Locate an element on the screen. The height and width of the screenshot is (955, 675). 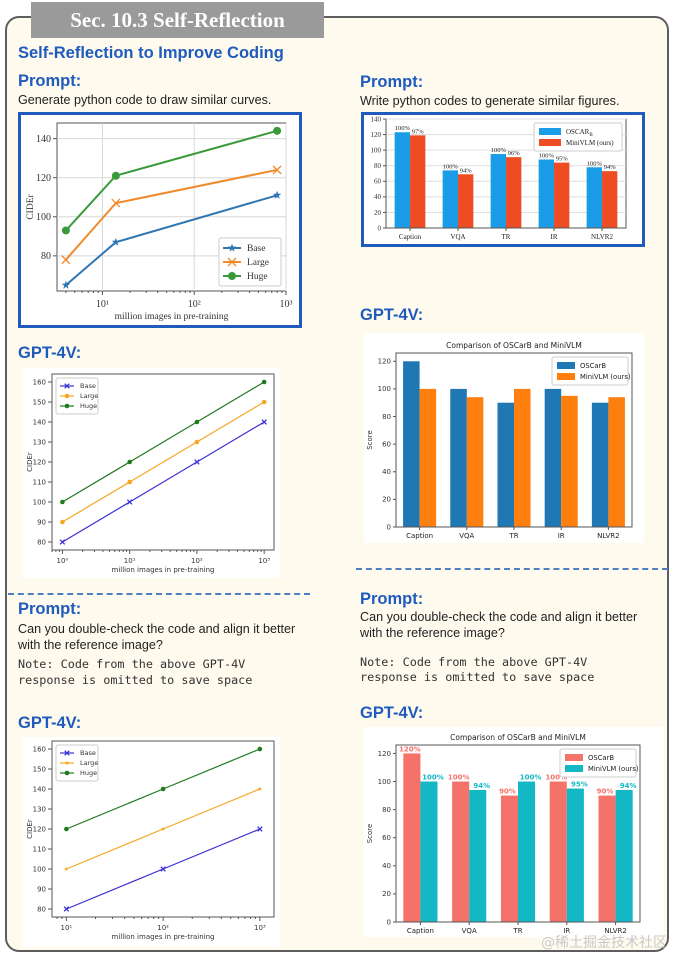
bar-value-label: 94% is located at coordinates (466, 170).